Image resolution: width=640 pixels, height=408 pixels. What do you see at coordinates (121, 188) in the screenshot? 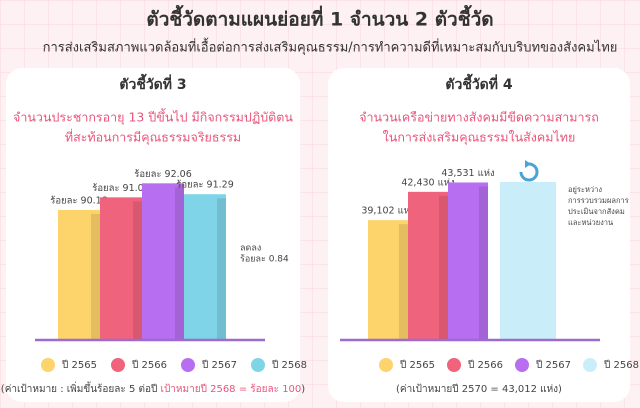
I see `value-label: ร้อยละ 91.07` at bounding box center [121, 188].